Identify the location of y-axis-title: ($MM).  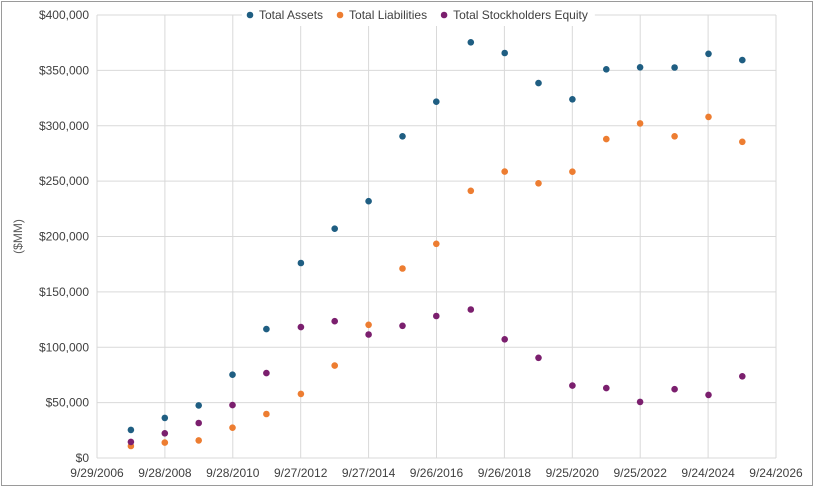
(18, 236).